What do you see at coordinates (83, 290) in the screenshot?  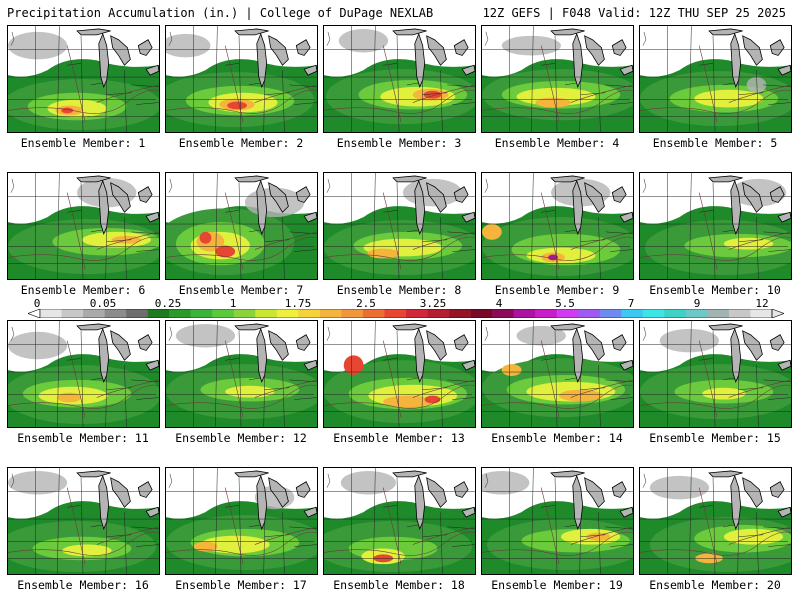 I see `ensemble-member-label: Ensemble Member: 6` at bounding box center [83, 290].